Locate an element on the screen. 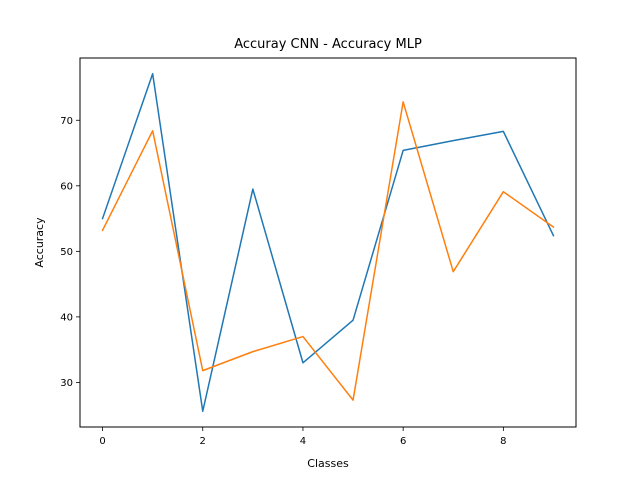 The image size is (640, 480). x-tick-label: 2 is located at coordinates (203, 441).